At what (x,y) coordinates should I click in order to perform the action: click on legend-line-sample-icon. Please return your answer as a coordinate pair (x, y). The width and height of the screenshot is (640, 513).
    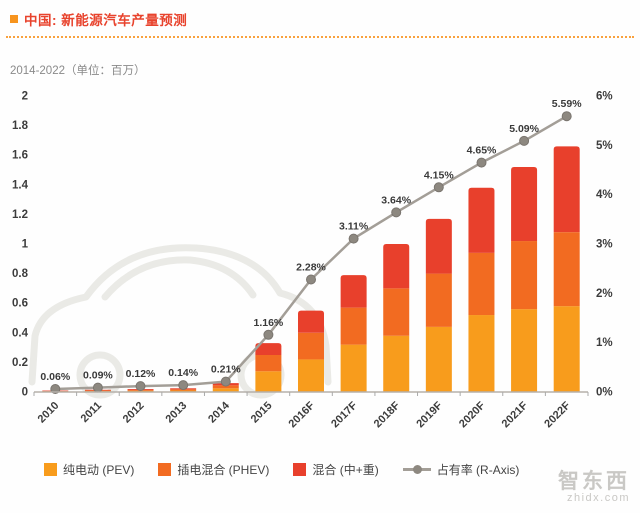
    Looking at the image, I should click on (416, 469).